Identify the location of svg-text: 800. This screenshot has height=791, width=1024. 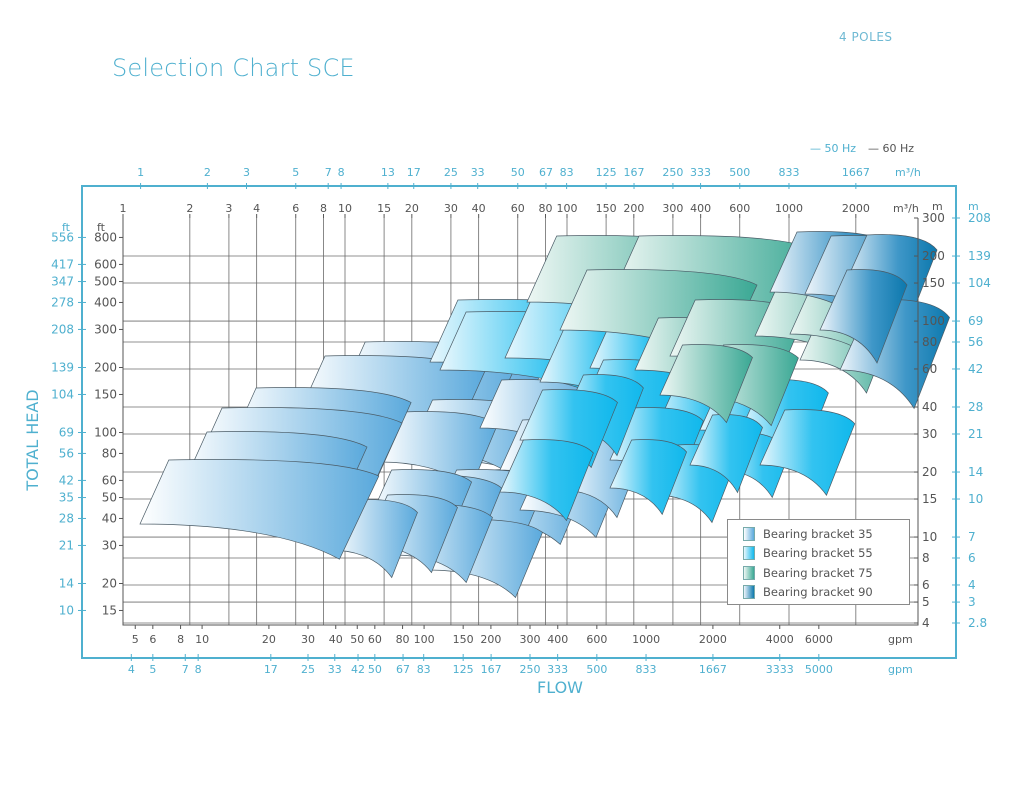
(105, 237).